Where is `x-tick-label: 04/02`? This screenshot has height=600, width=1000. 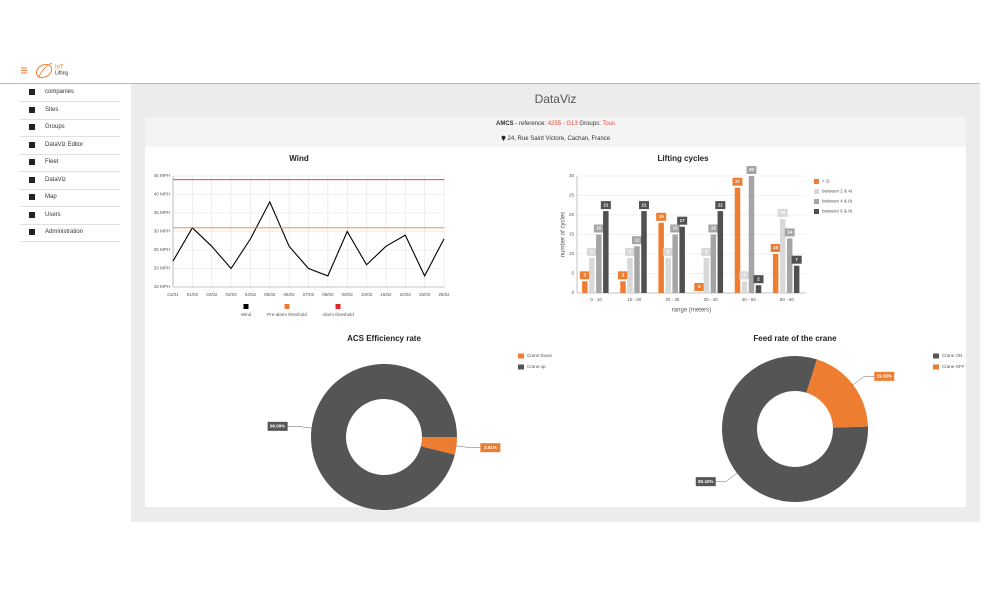
x-tick-label: 04/02 is located at coordinates (251, 294).